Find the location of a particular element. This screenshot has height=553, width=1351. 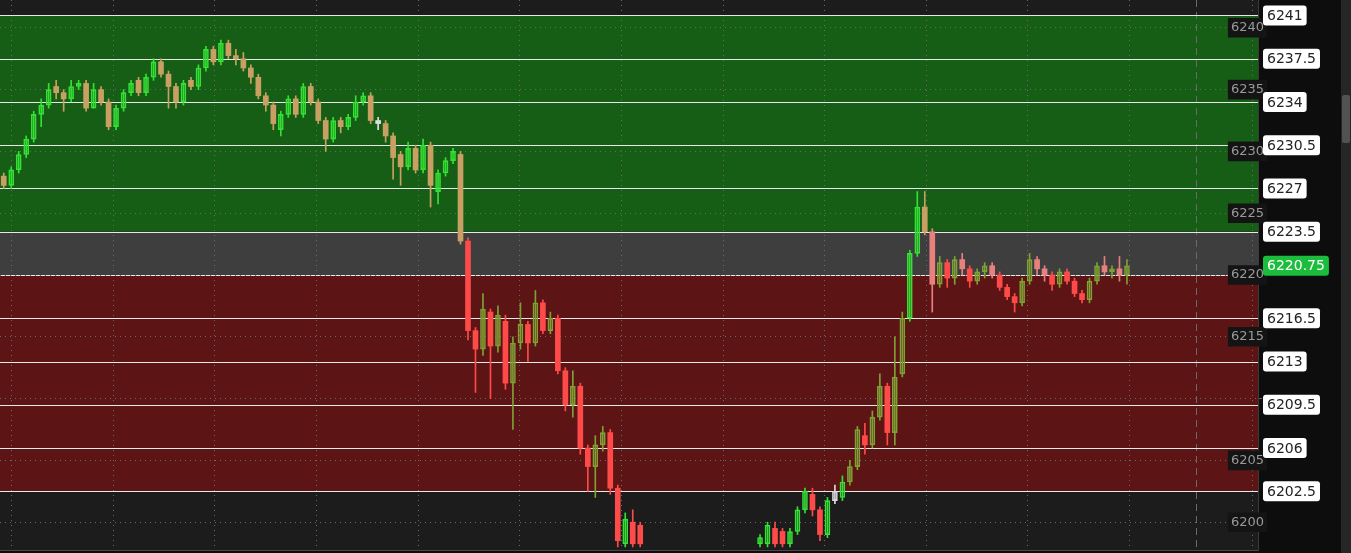

y-tick-label: 6220 is located at coordinates (1247, 274).